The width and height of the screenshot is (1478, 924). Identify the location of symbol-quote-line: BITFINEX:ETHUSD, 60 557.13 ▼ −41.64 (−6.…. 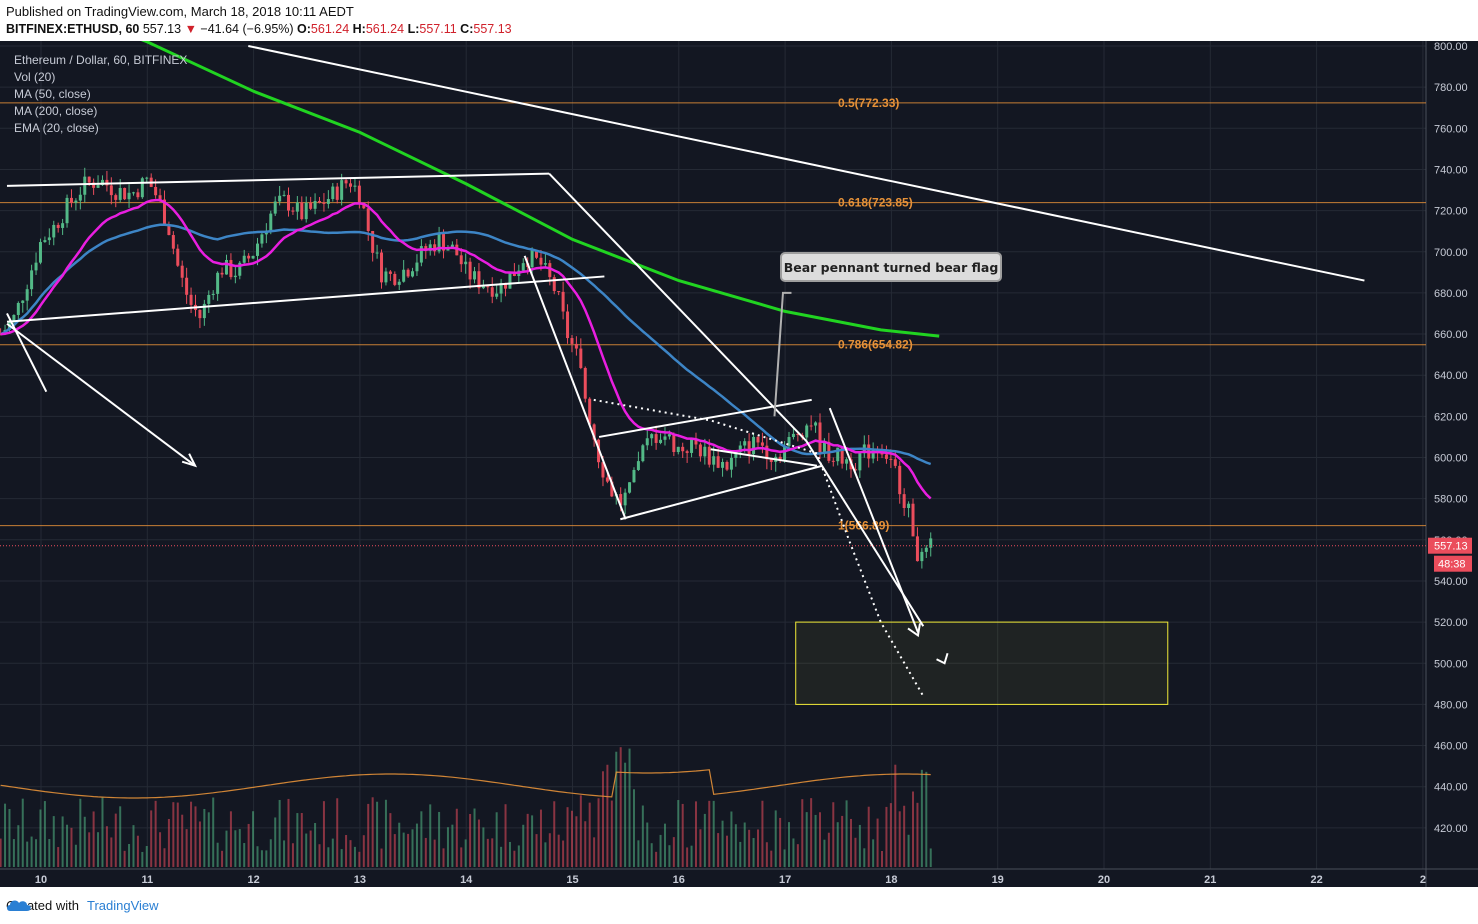
(259, 29).